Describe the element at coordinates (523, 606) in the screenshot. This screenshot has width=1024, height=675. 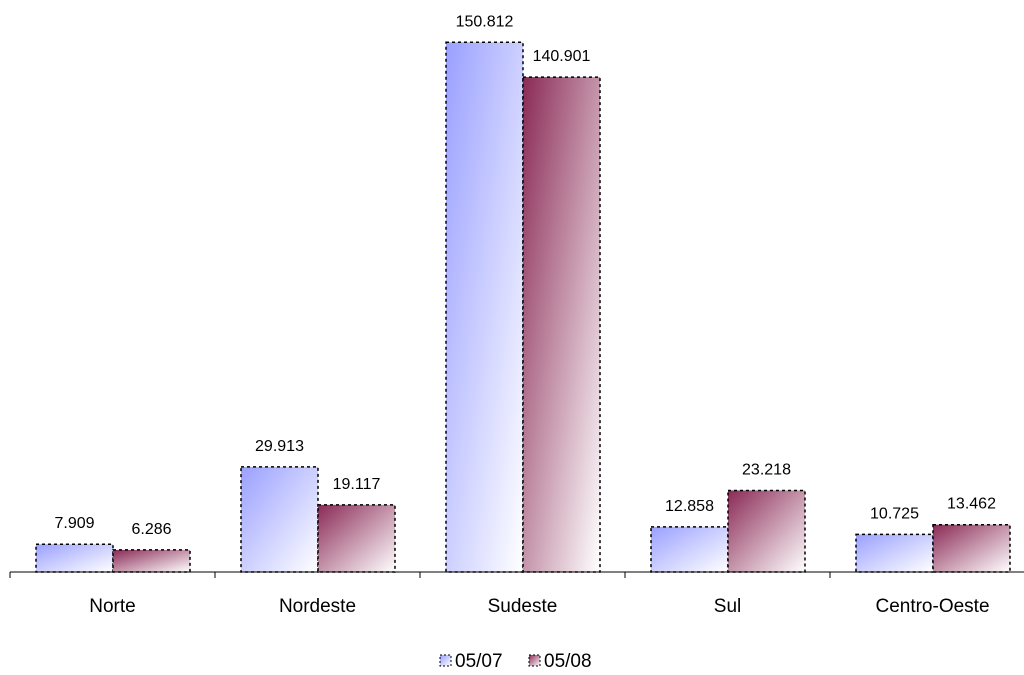
I see `category-label: Sudeste` at that location.